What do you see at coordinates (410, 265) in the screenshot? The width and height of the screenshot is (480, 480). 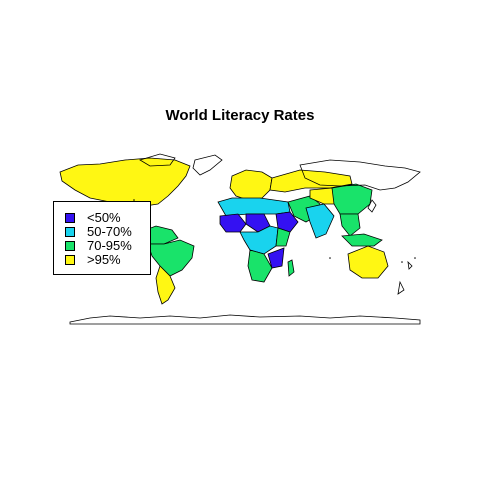 I see `pacific-islands-outline` at bounding box center [410, 265].